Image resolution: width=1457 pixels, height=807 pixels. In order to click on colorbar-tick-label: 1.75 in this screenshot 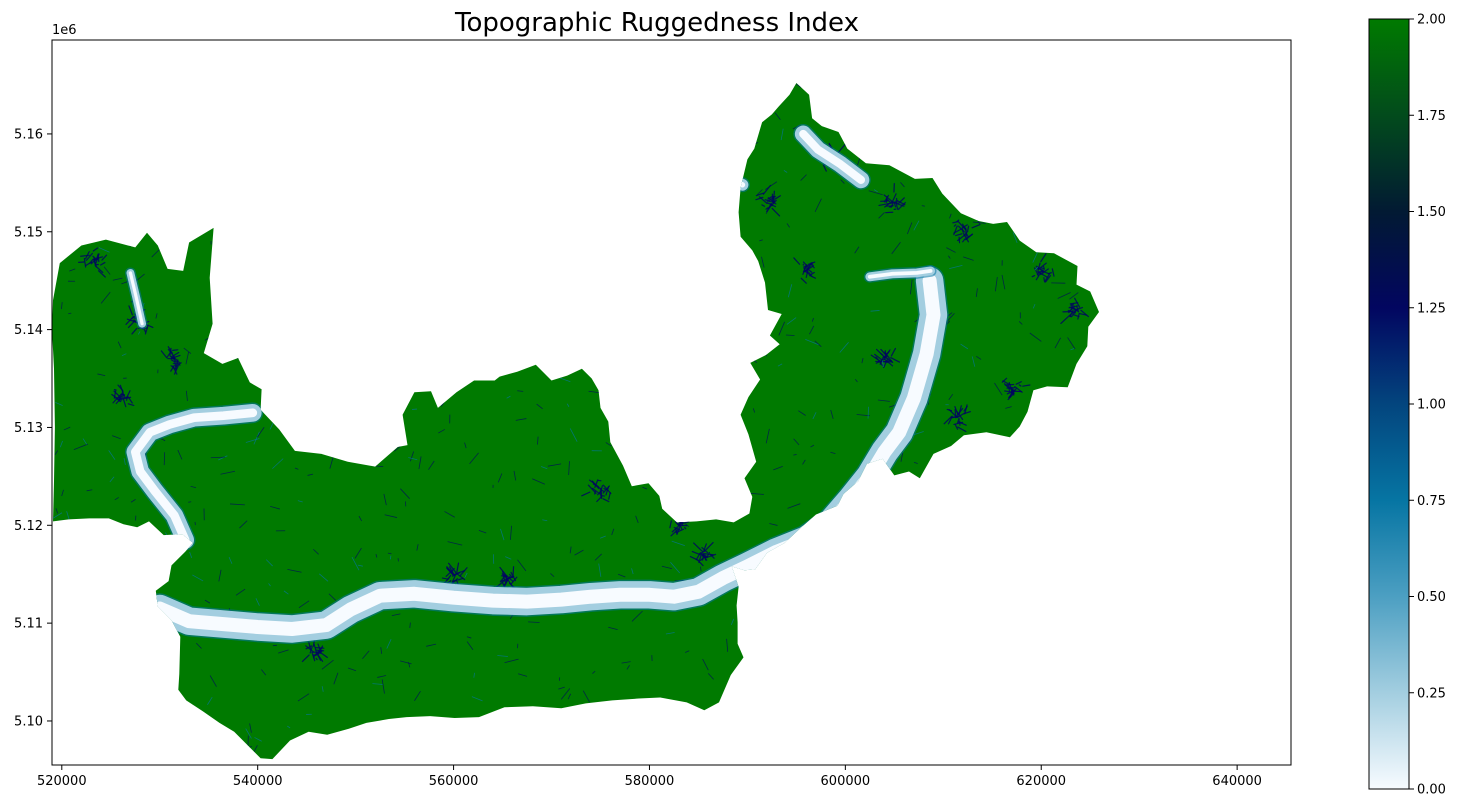, I will do `click(1431, 116)`.